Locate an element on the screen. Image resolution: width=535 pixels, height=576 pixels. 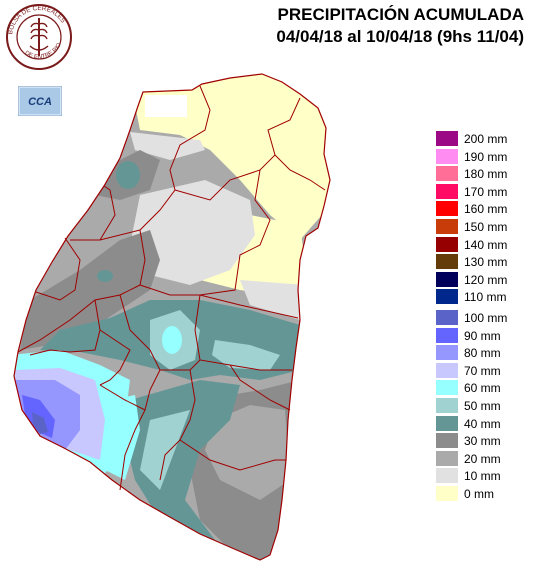
legend-item: 170 mm is located at coordinates (485, 191).